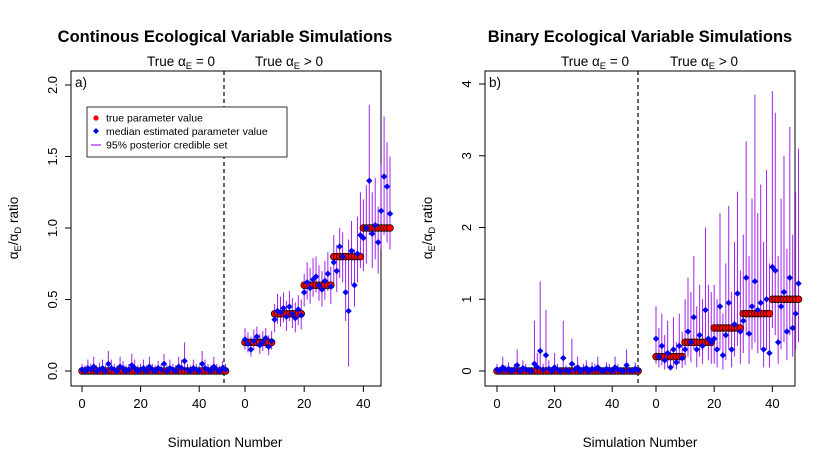  I want to click on panel-a-region-right-label: True αE > 0, so click(289, 63).